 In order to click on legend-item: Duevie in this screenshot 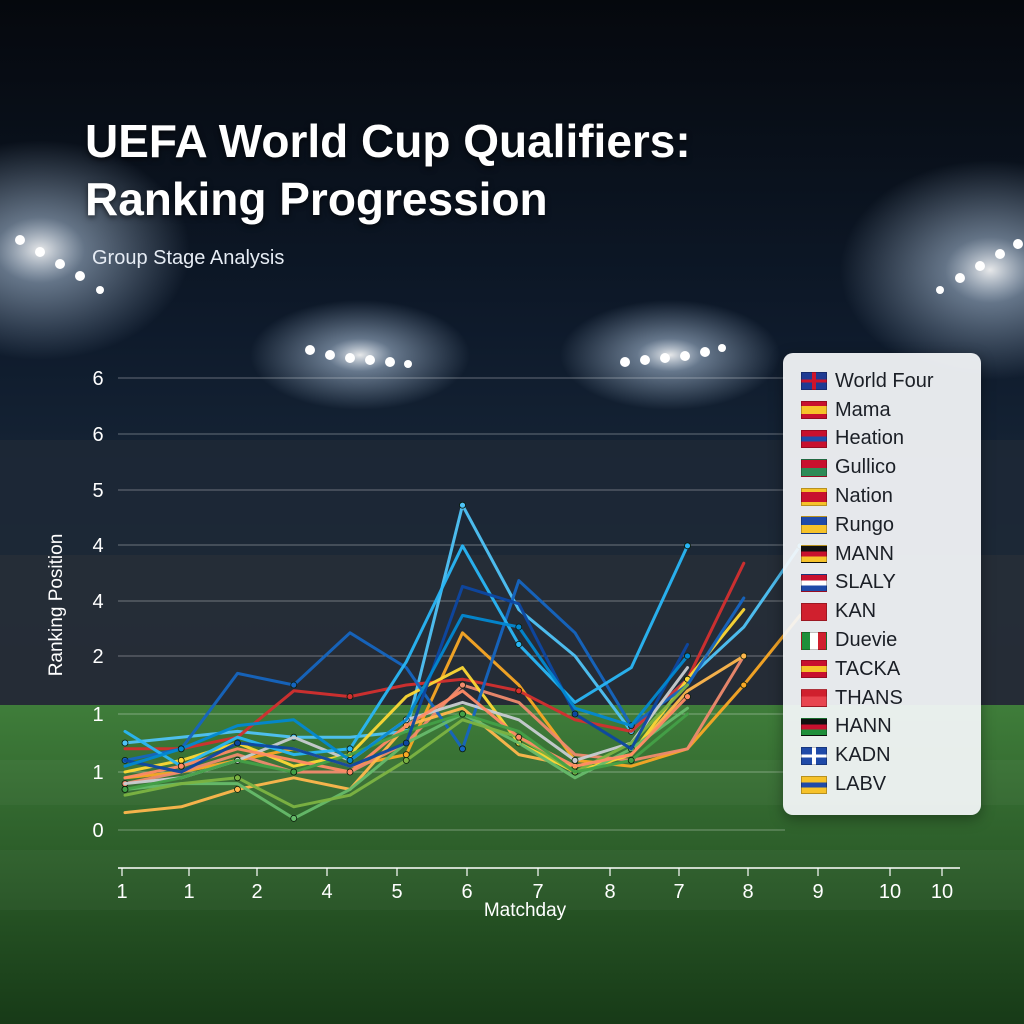, I will do `click(891, 640)`.